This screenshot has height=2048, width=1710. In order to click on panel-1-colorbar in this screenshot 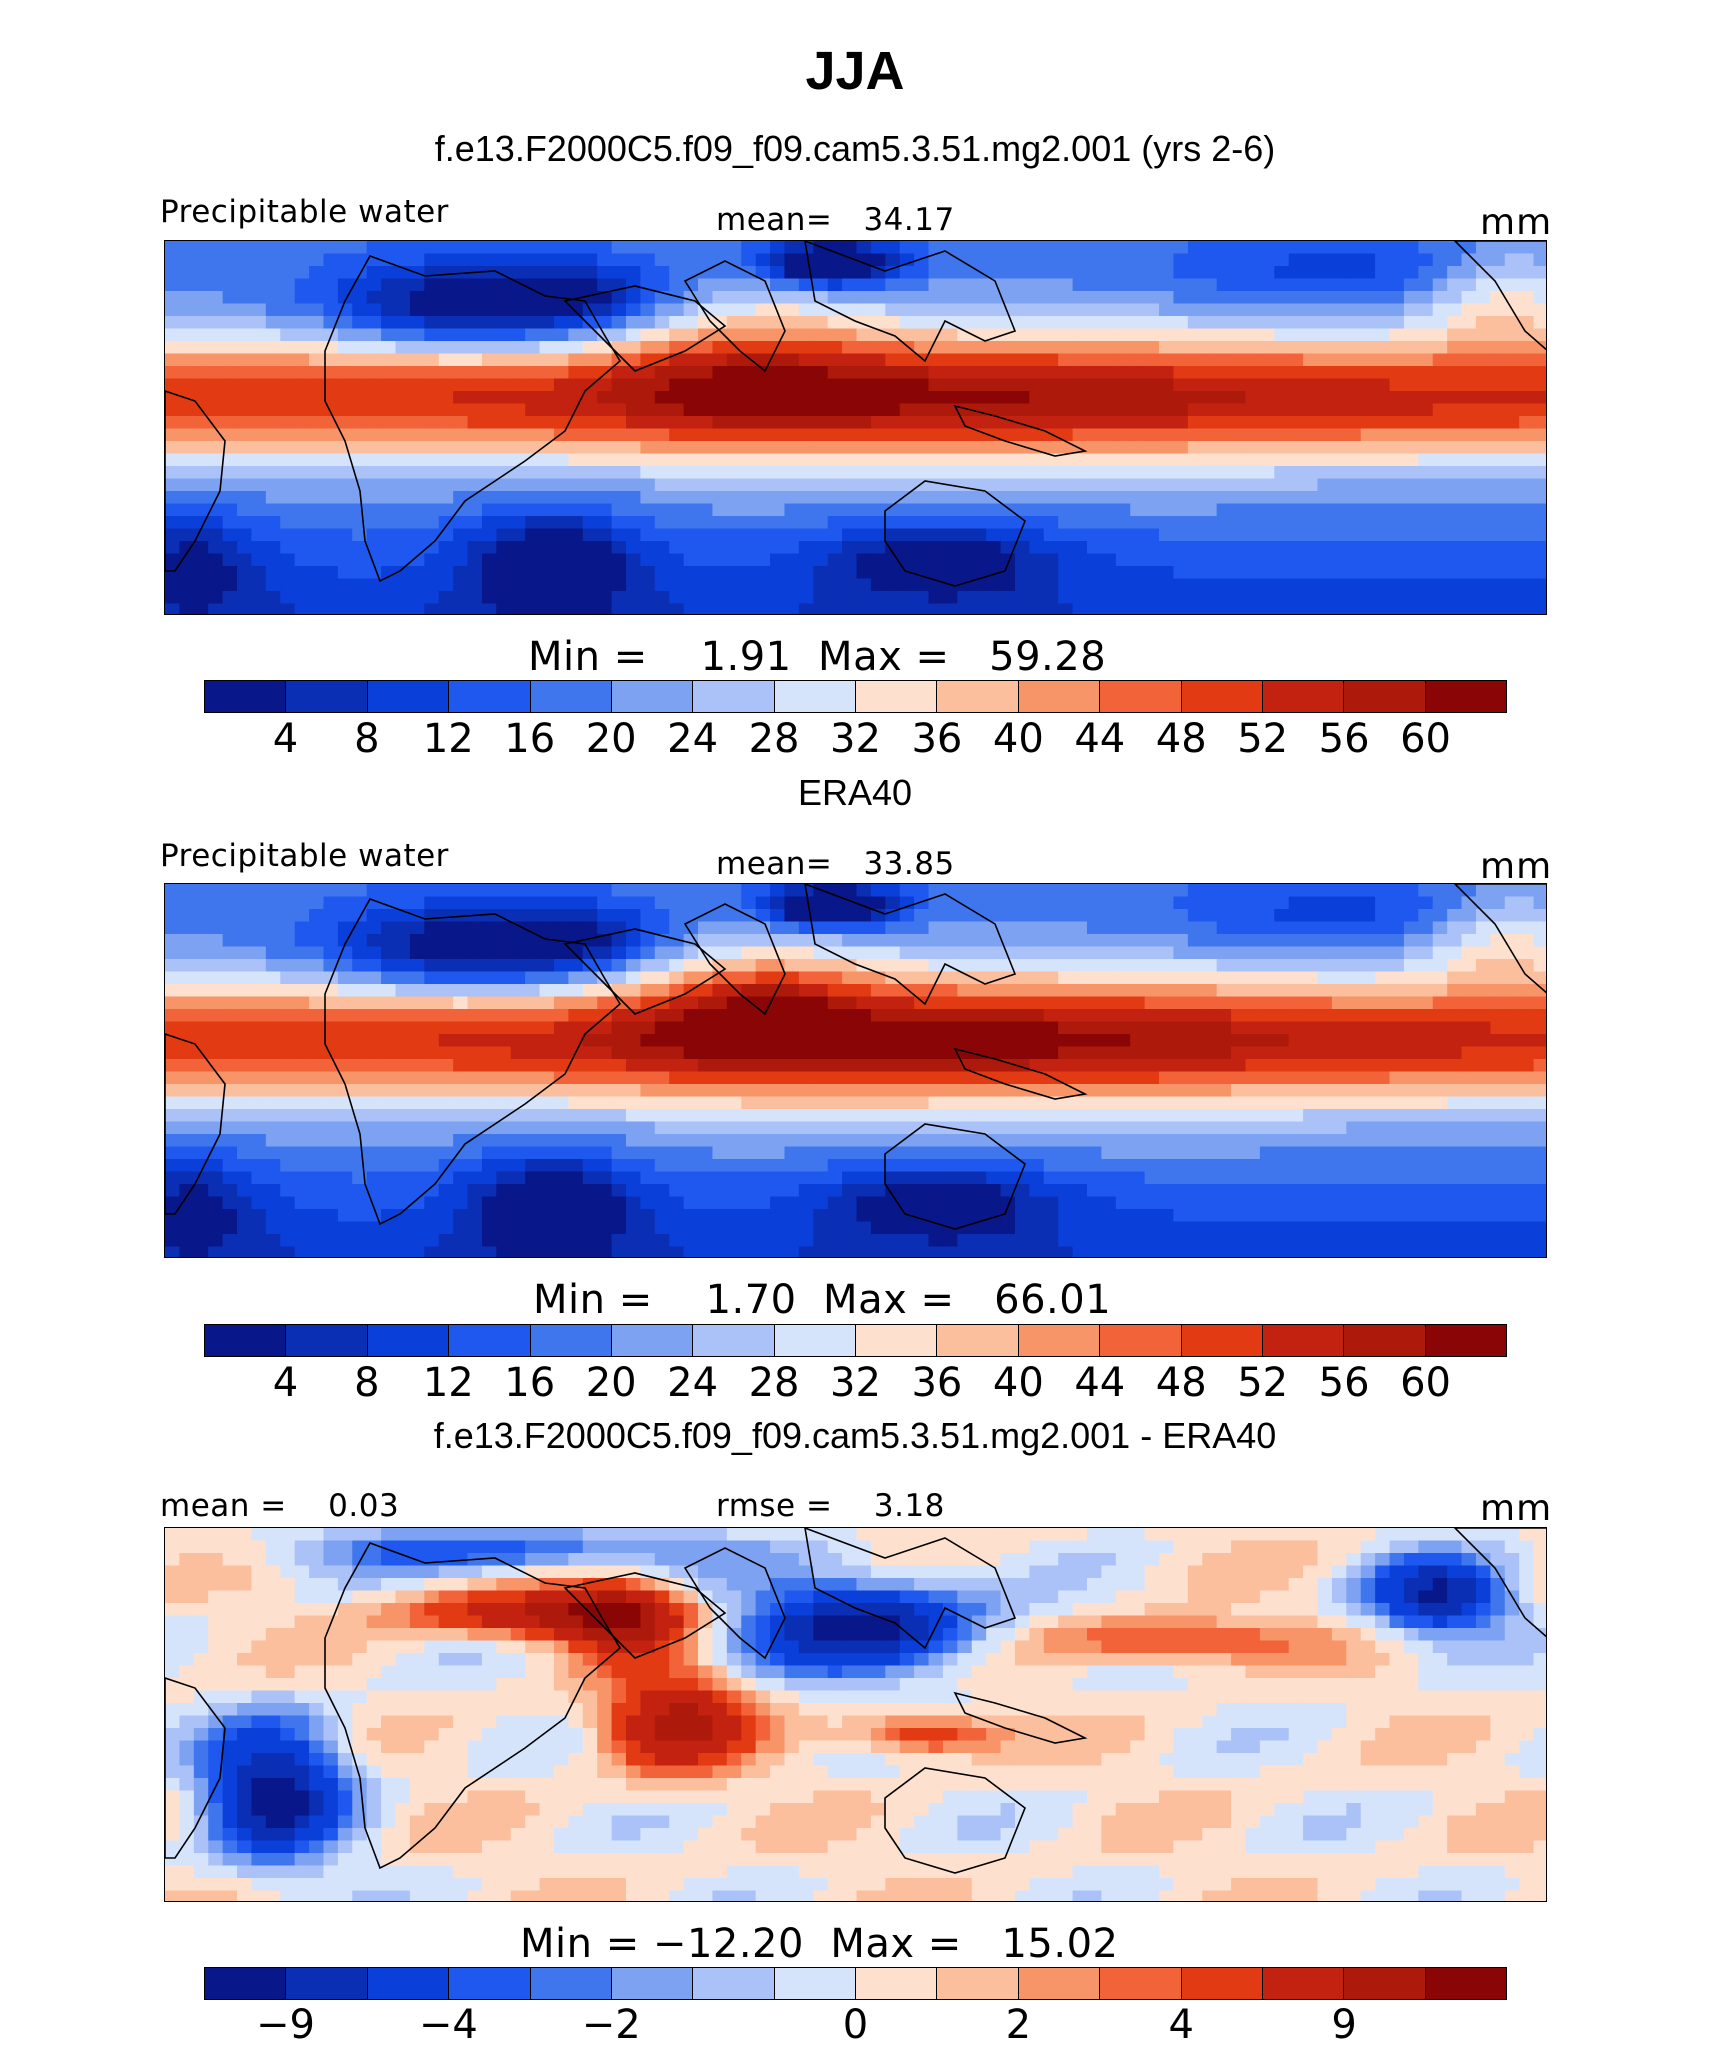, I will do `click(855, 696)`.